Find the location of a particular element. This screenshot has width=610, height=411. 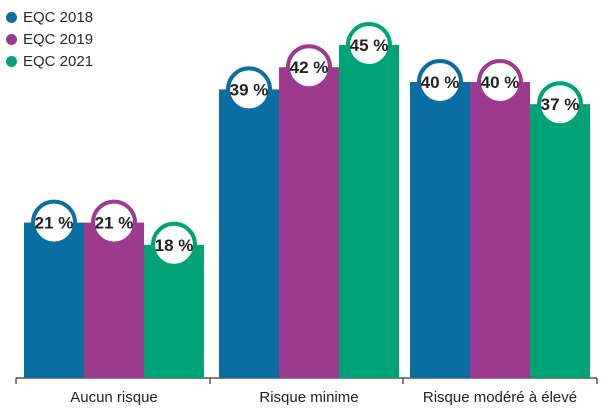

data-label: 42 % is located at coordinates (309, 67).